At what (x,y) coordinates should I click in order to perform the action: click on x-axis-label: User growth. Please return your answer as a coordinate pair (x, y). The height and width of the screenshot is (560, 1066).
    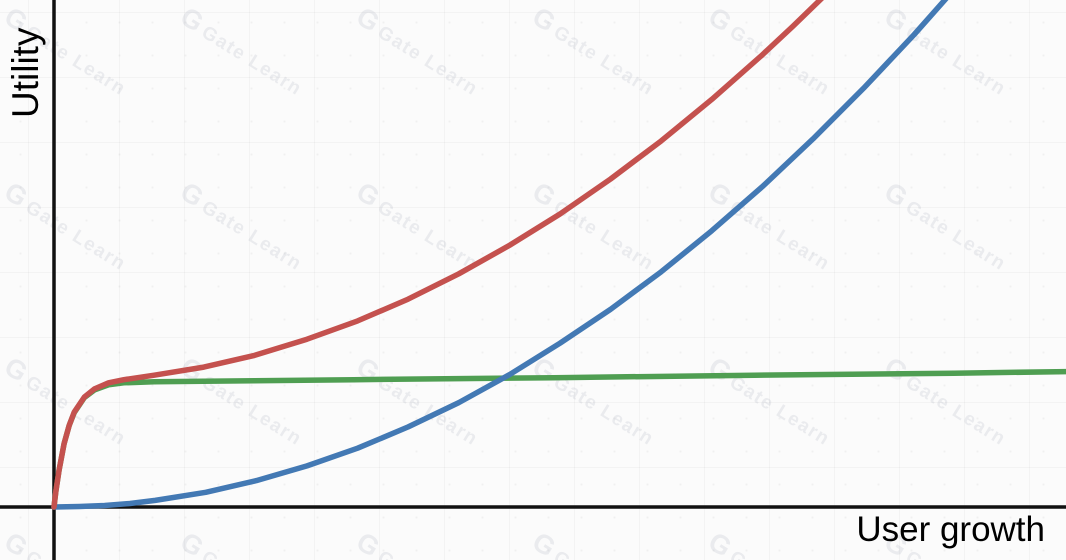
    Looking at the image, I should click on (950, 529).